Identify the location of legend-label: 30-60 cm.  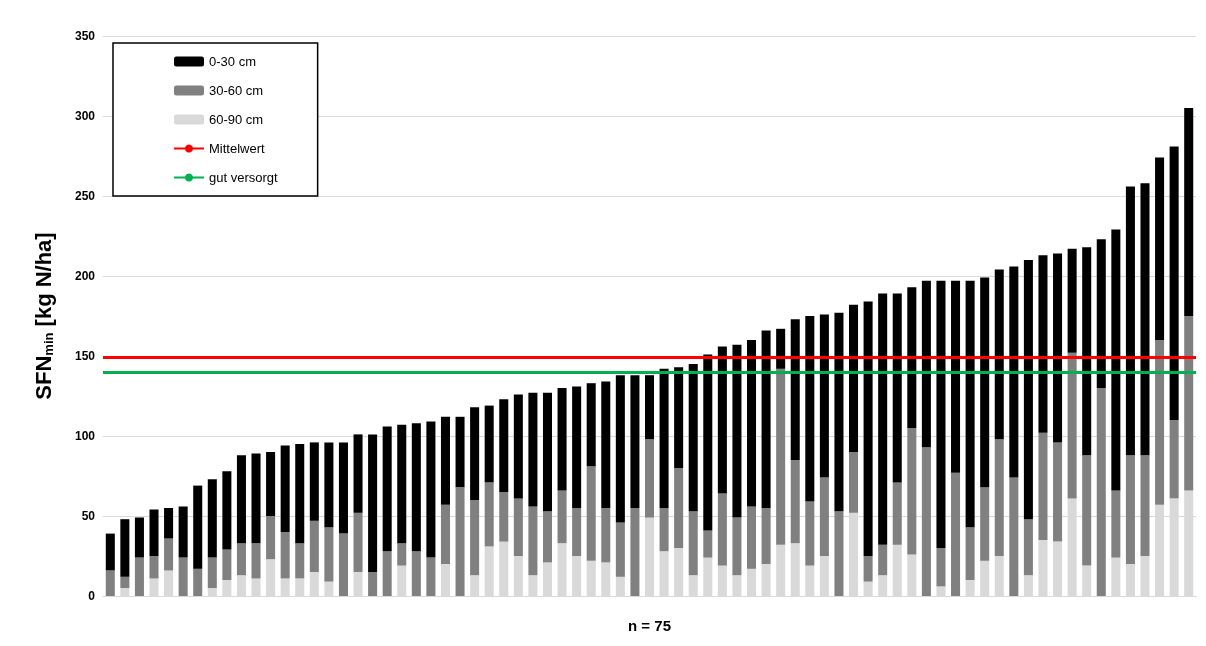
(236, 90).